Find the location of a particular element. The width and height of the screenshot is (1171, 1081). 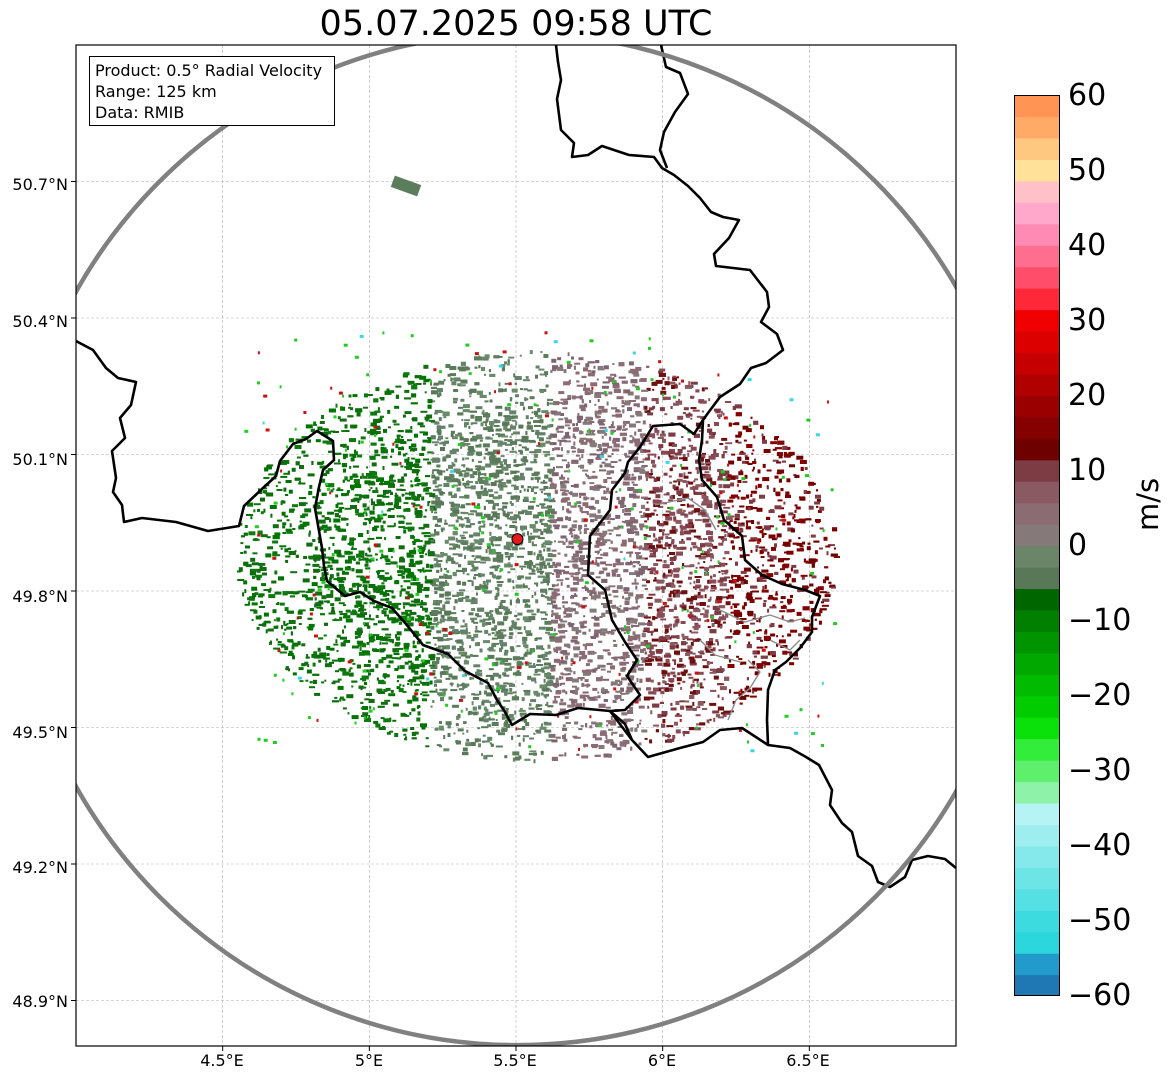

y-tick-label: 48.9°N is located at coordinates (40, 1001).